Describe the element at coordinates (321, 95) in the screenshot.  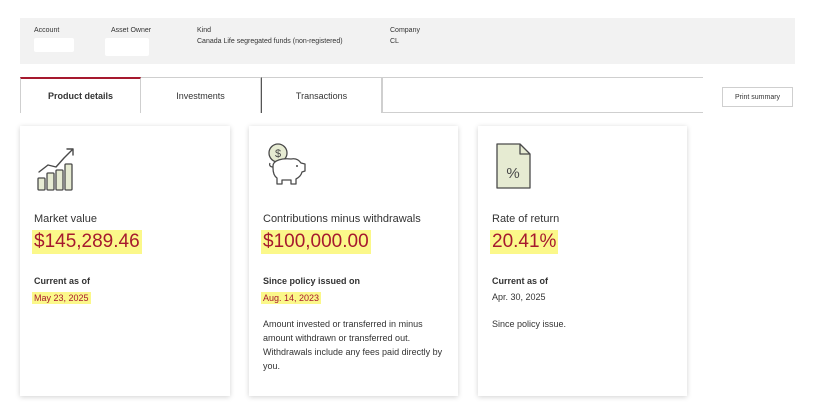
I see `tab-transactions: Transactions` at that location.